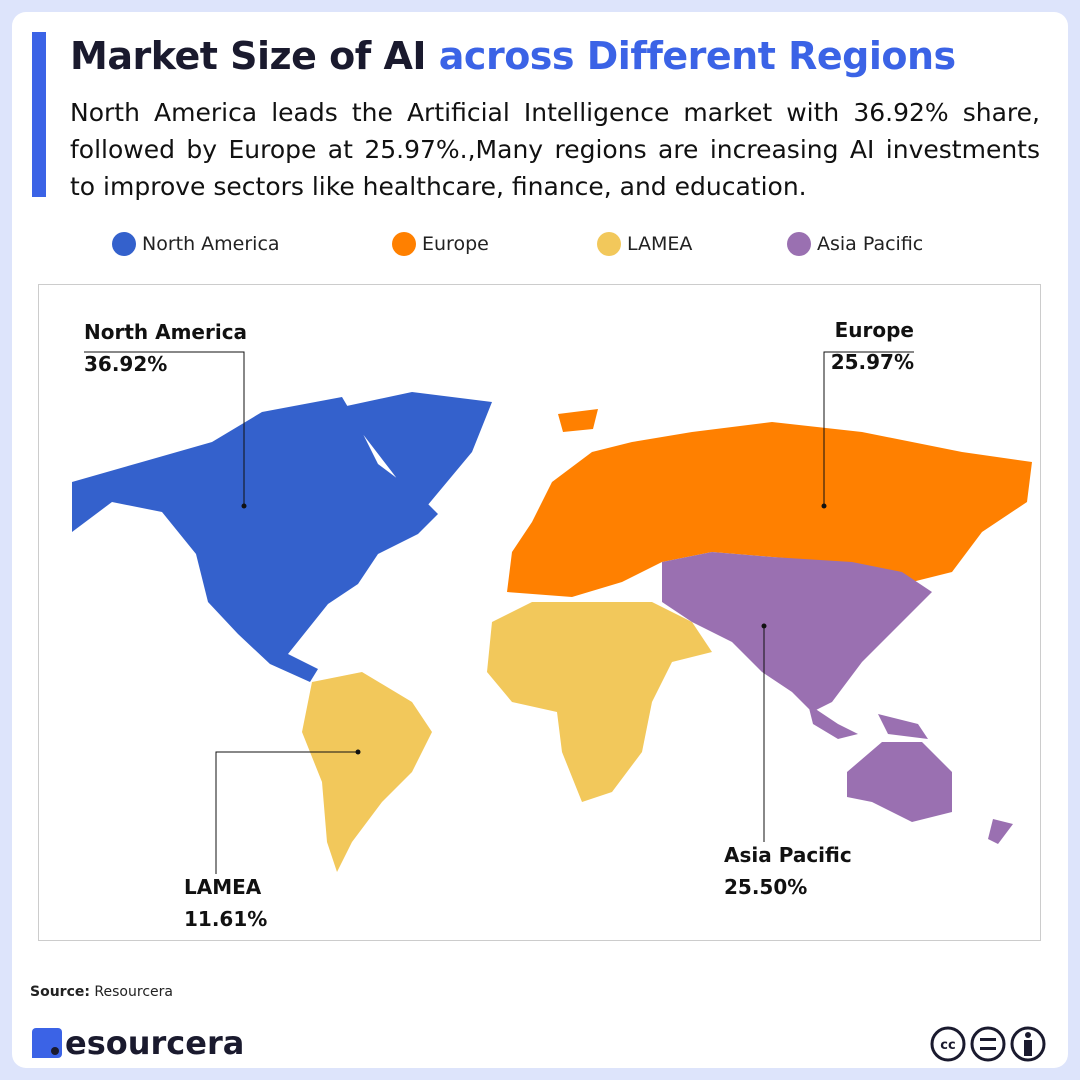  What do you see at coordinates (660, 244) in the screenshot?
I see `legend-label: LAMEA` at bounding box center [660, 244].